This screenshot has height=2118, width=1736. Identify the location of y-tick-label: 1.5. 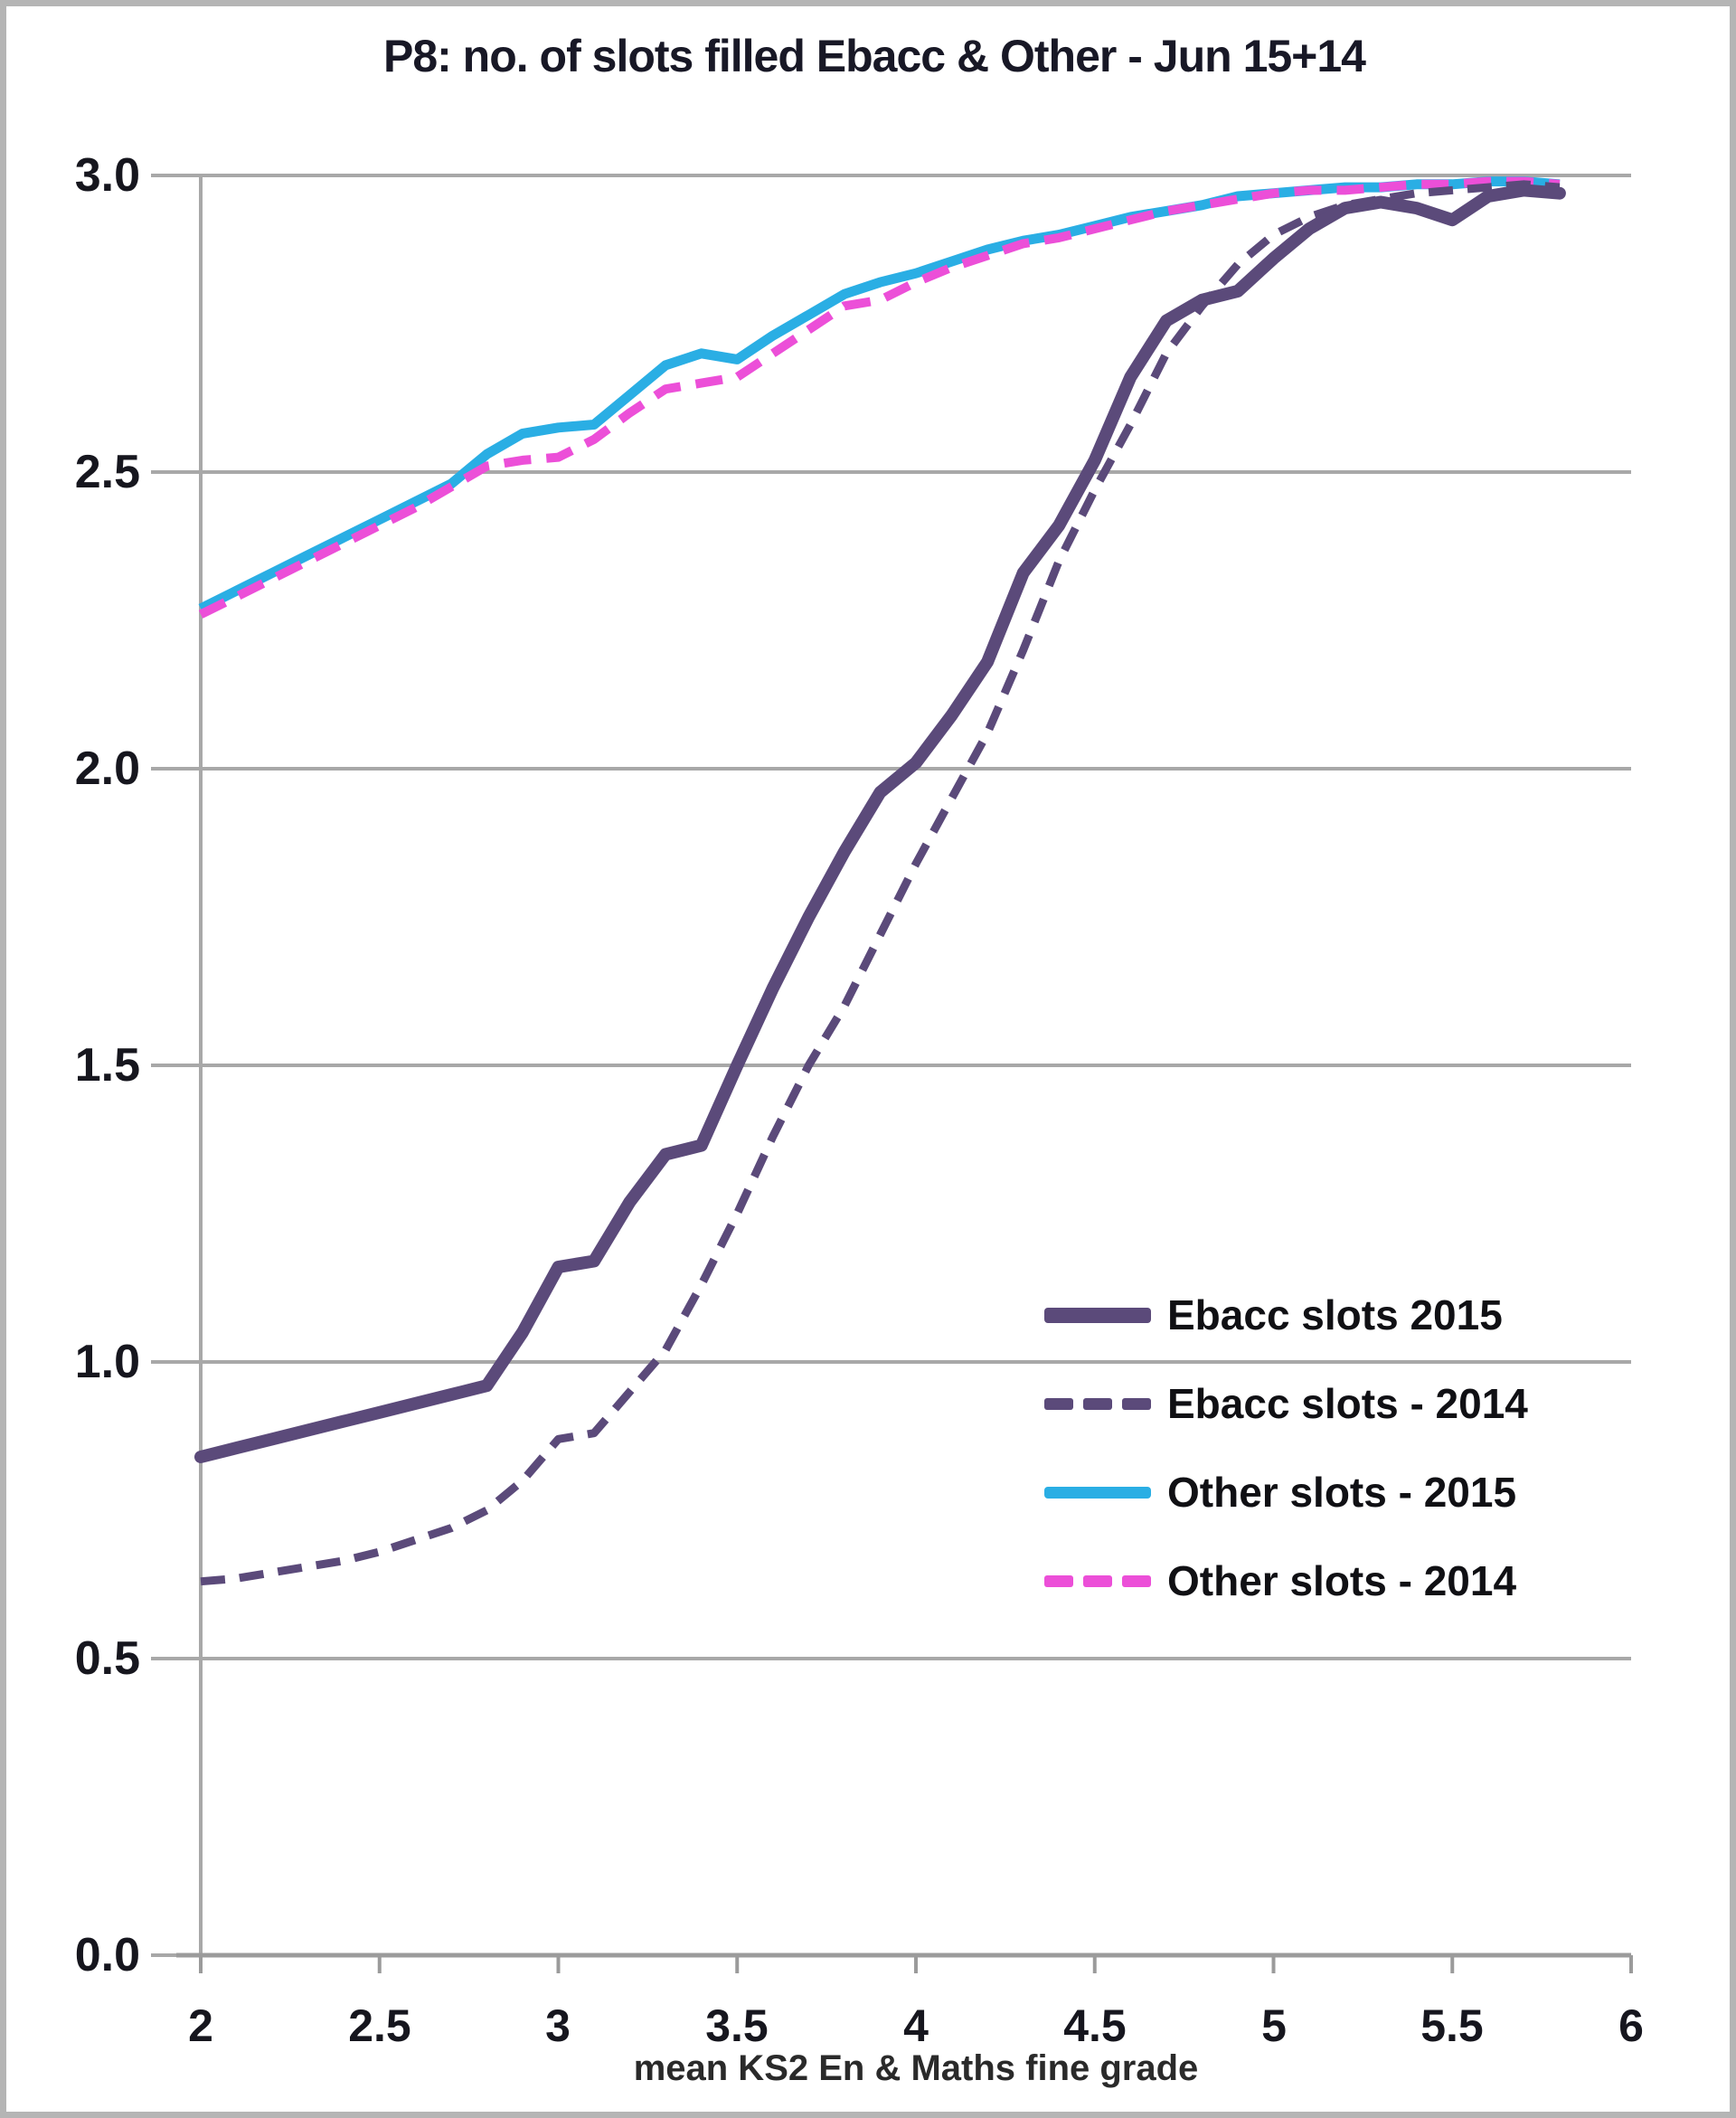
(107, 1065).